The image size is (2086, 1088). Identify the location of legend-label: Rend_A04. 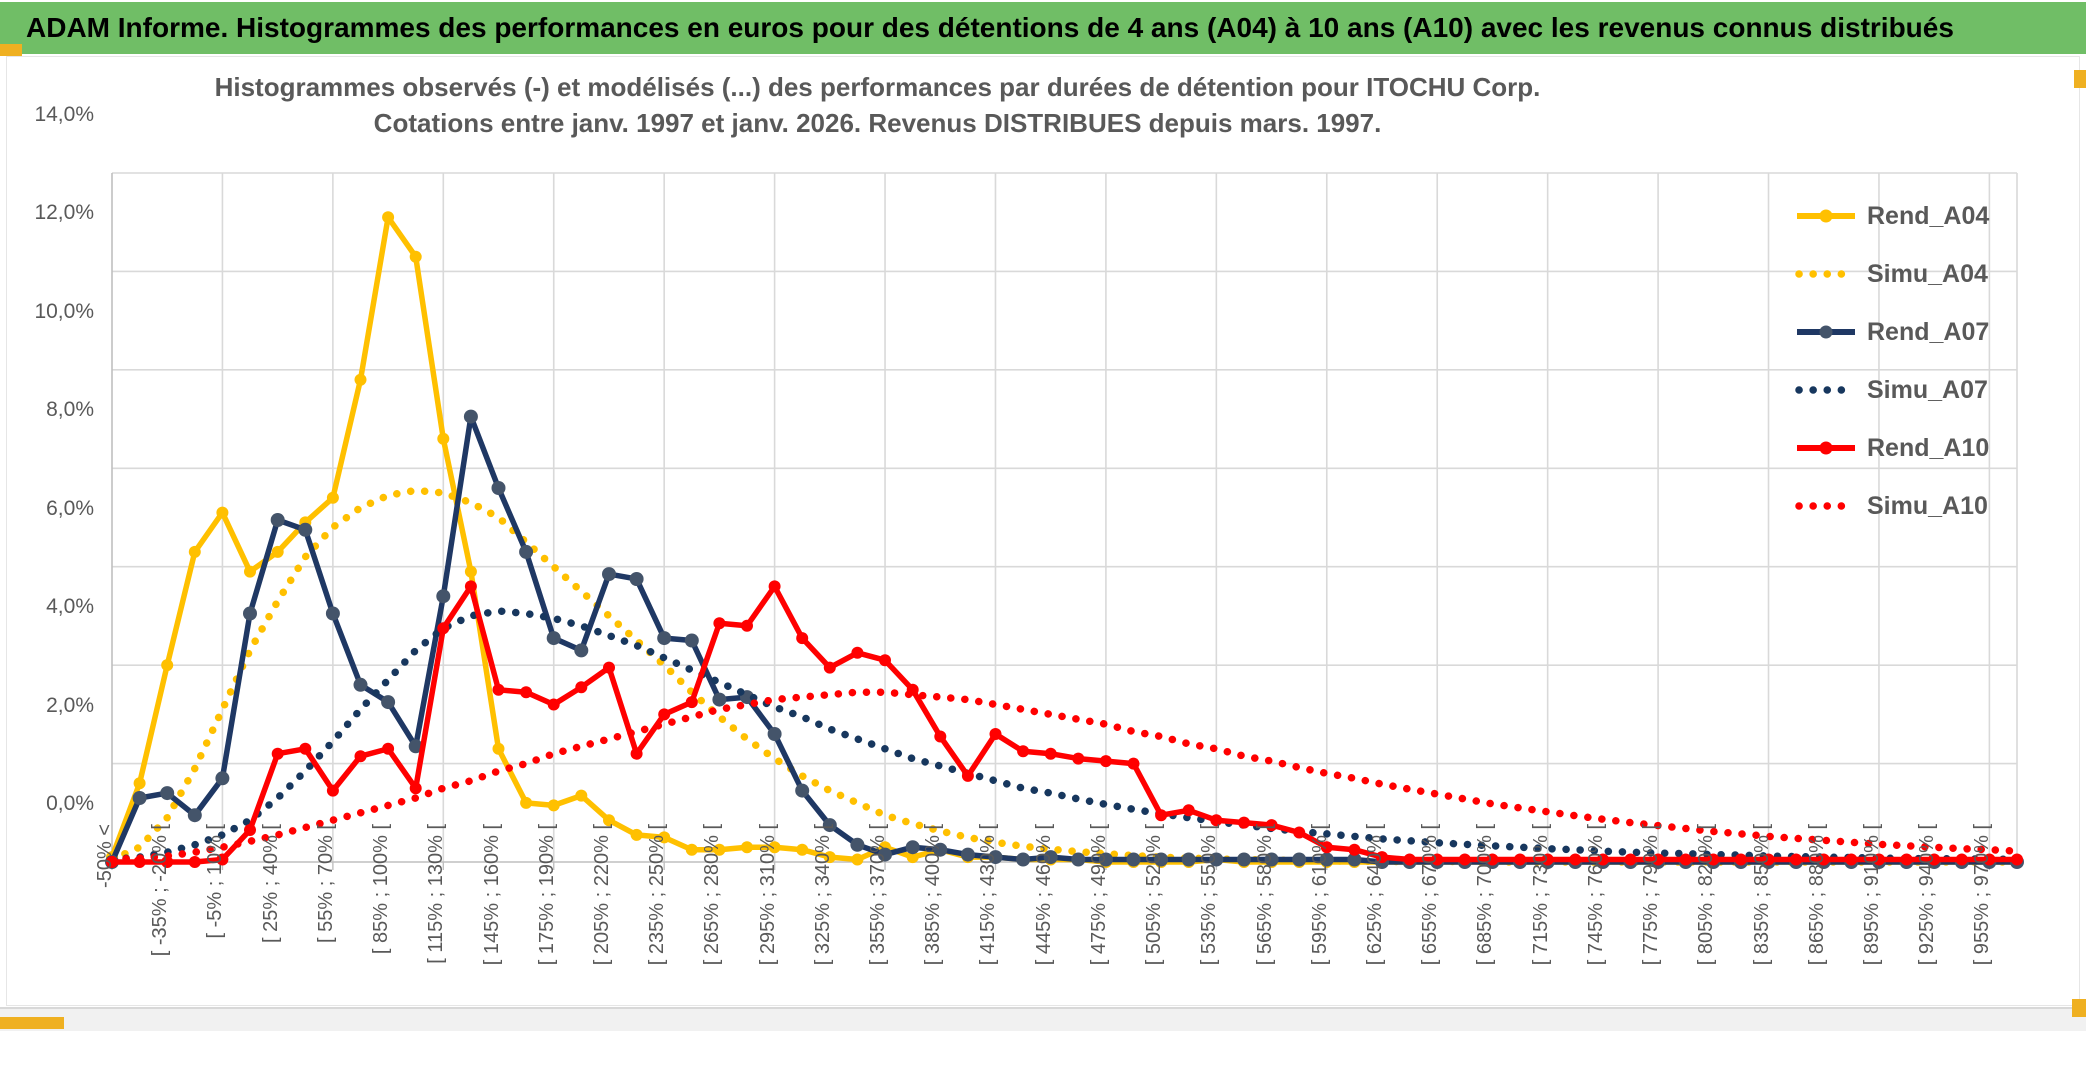
(1928, 215).